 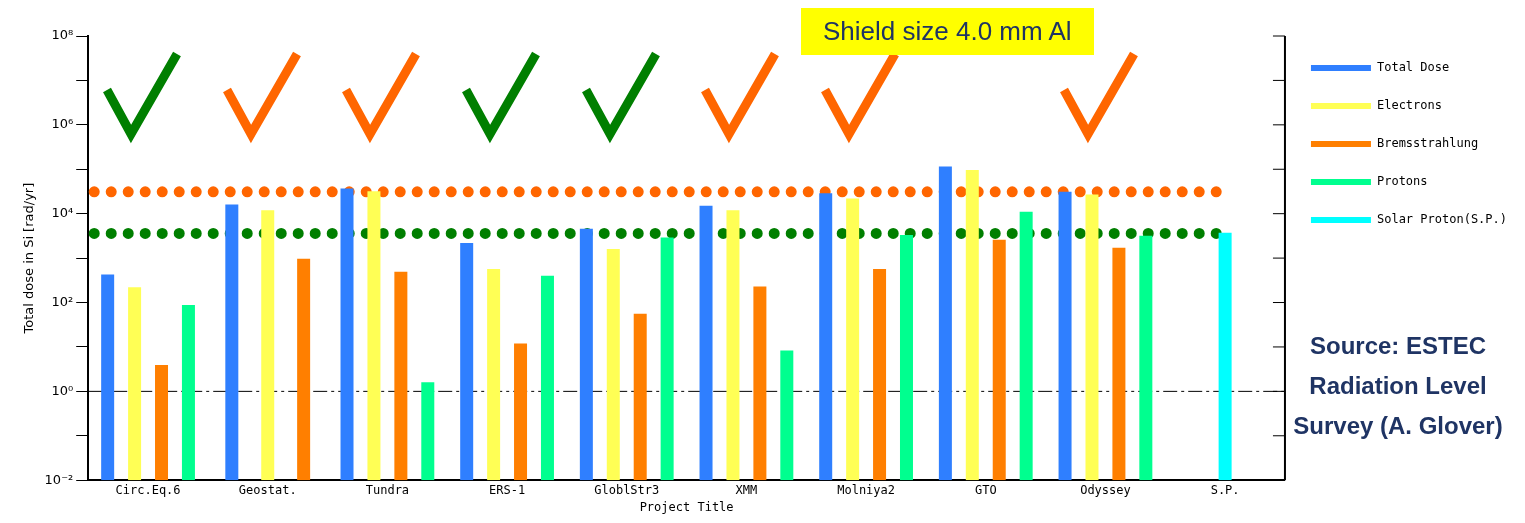 I want to click on y-tick-label: 10⁶, so click(x=62, y=124).